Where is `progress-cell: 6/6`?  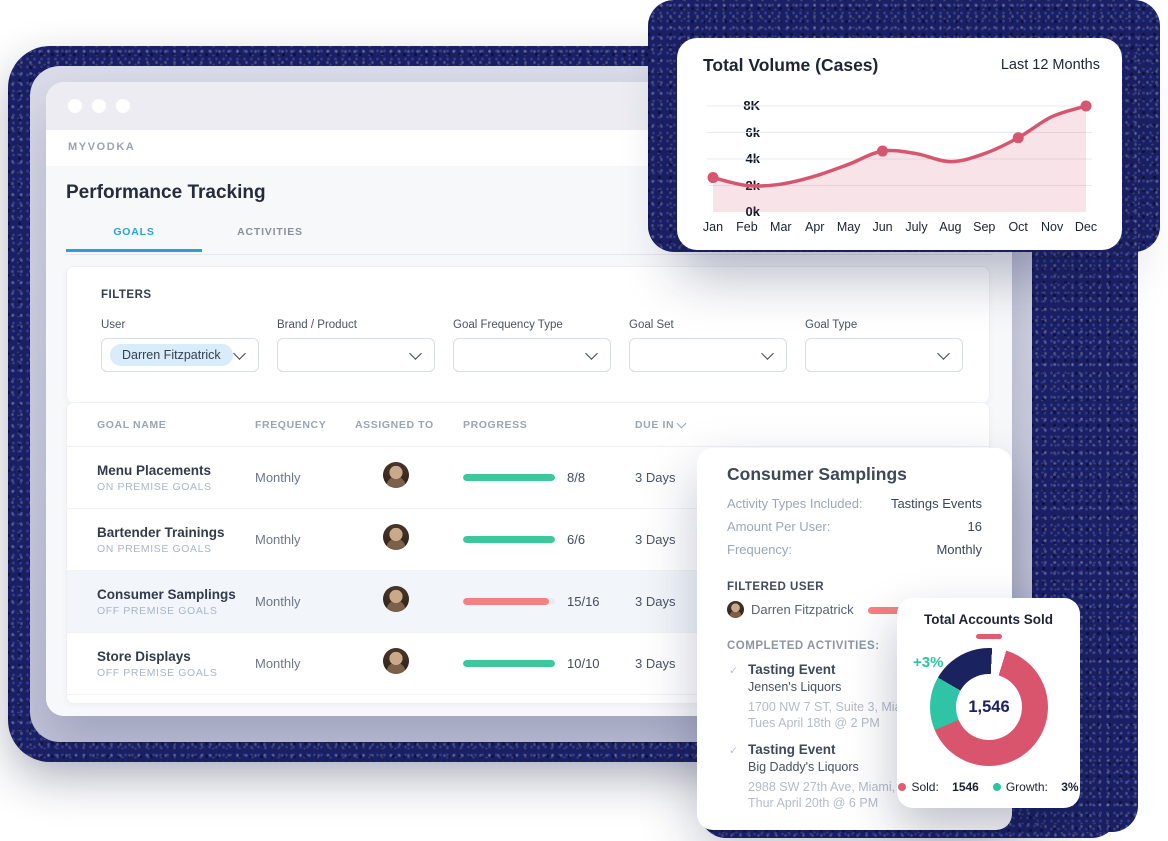
progress-cell: 6/6 is located at coordinates (549, 539).